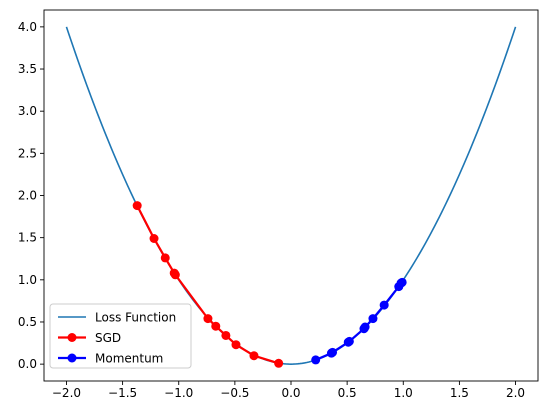 The image size is (547, 413). Describe the element at coordinates (403, 393) in the screenshot. I see `x-tick-label: 1.0` at that location.